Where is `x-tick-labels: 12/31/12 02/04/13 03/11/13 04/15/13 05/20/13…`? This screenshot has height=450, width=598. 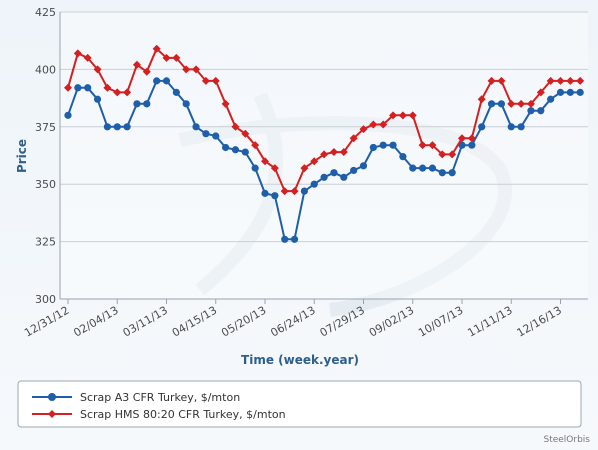
x-tick-labels: 12/31/12 02/04/13 03/11/13 04/15/13 05/20/13… is located at coordinates (293, 319).